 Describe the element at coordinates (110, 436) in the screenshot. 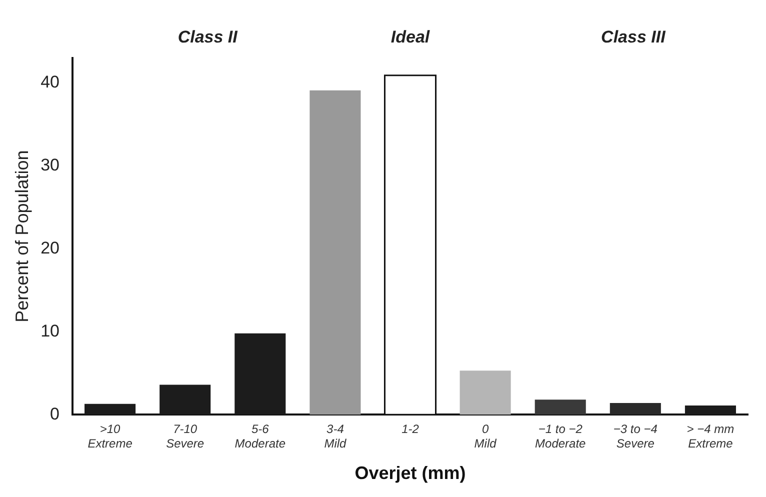

I see `x-tick-label: >10 Extreme` at that location.